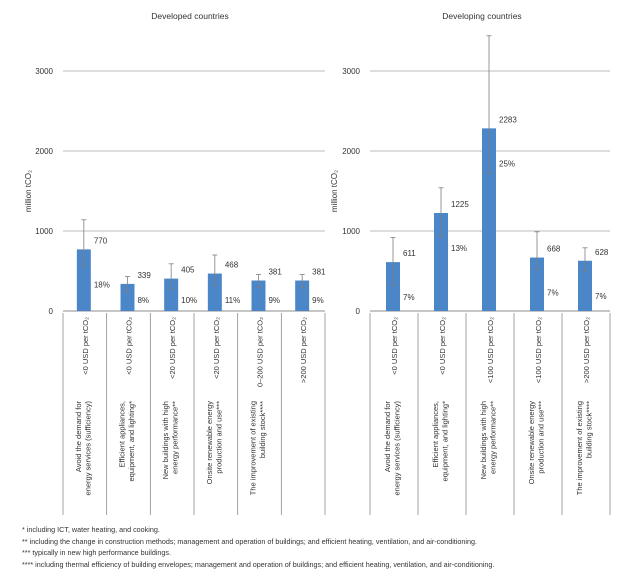 This screenshot has height=588, width=617. Describe the element at coordinates (351, 71) in the screenshot. I see `panel2-y-tick-3000: 3000` at that location.